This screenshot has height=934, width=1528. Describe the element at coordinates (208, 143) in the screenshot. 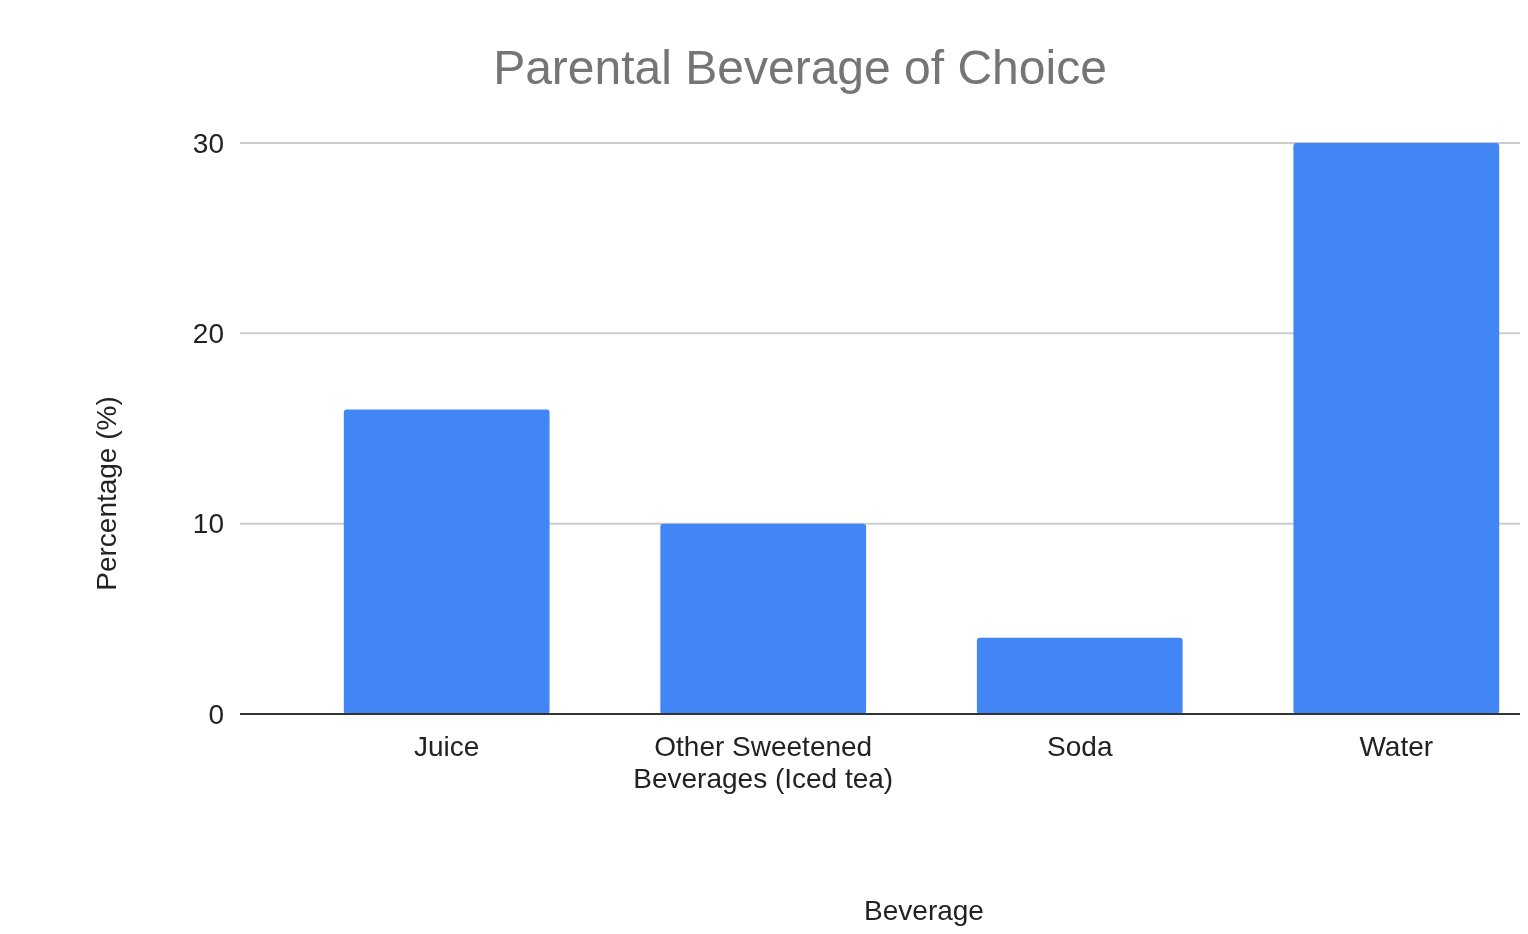

I see `y-tick-label: 30` at that location.